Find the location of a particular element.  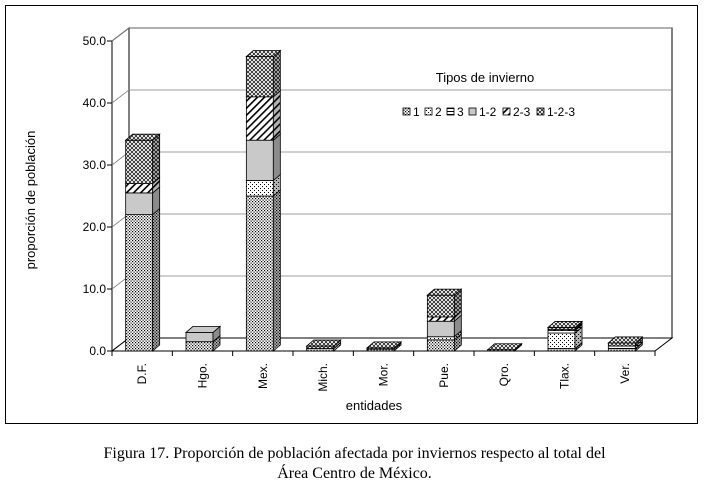

legend-item: 1-2-3 is located at coordinates (555, 112).